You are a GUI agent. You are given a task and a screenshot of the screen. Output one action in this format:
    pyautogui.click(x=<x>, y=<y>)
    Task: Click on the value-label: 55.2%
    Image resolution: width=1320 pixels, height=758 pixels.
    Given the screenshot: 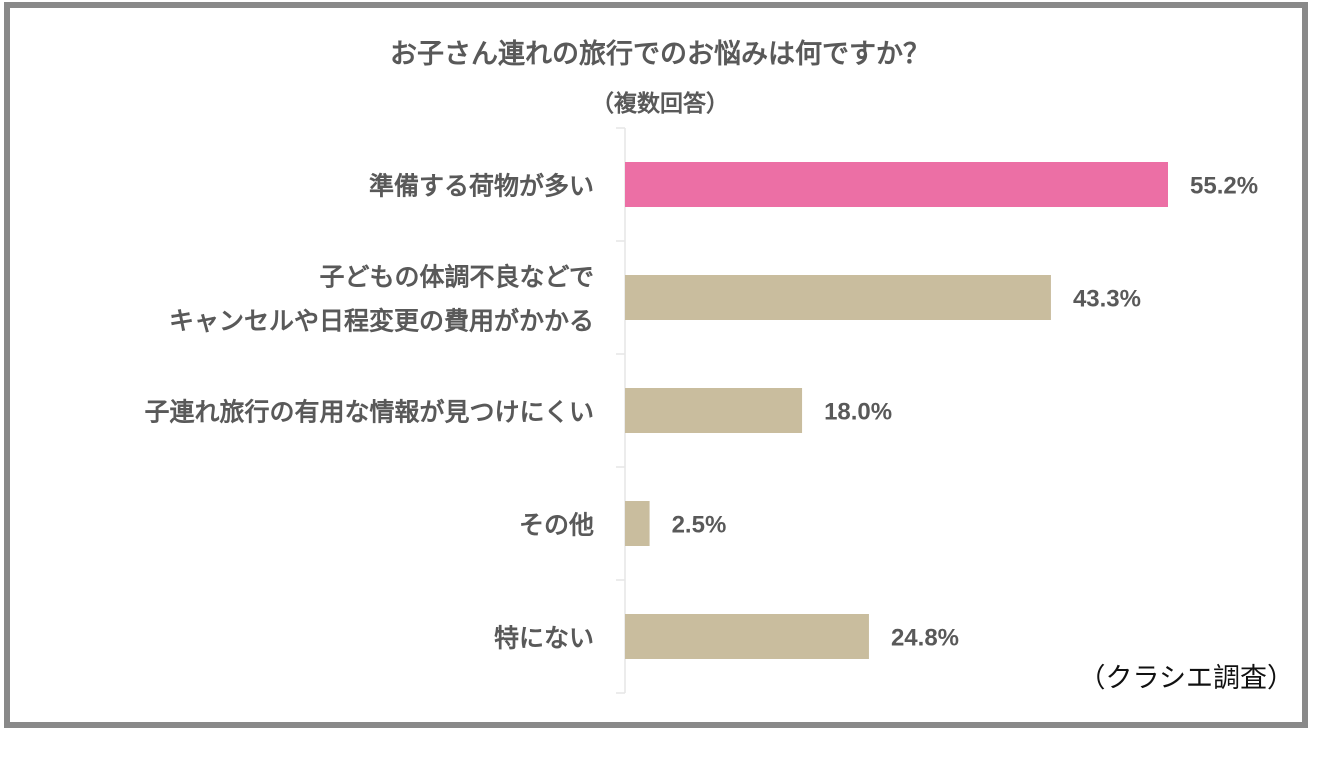 What is the action you would take?
    pyautogui.click(x=1224, y=186)
    